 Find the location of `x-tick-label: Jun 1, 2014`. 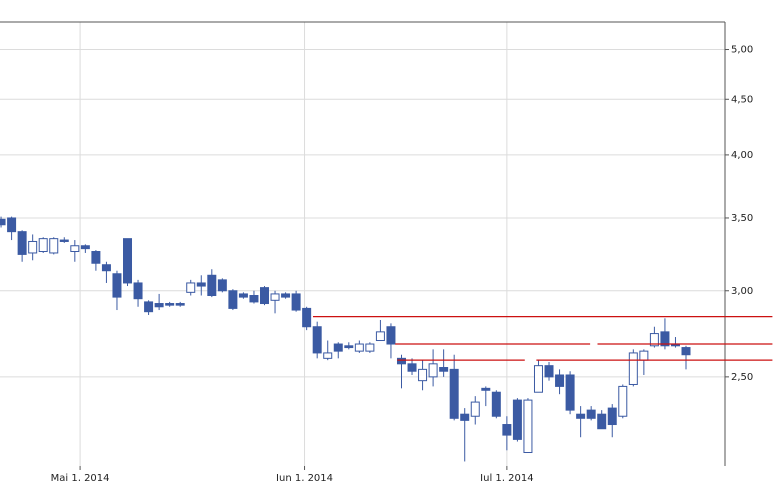

x-tick-label: Jun 1, 2014 is located at coordinates (304, 477).